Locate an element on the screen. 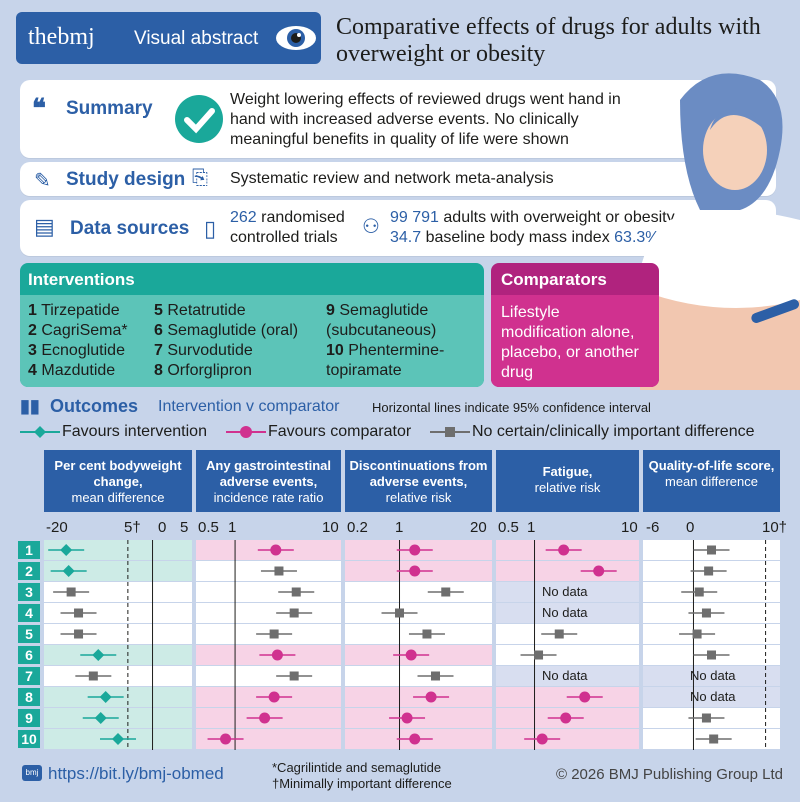 This screenshot has height=802, width=800. intervention-4: 4 Mazdutide is located at coordinates (72, 370).